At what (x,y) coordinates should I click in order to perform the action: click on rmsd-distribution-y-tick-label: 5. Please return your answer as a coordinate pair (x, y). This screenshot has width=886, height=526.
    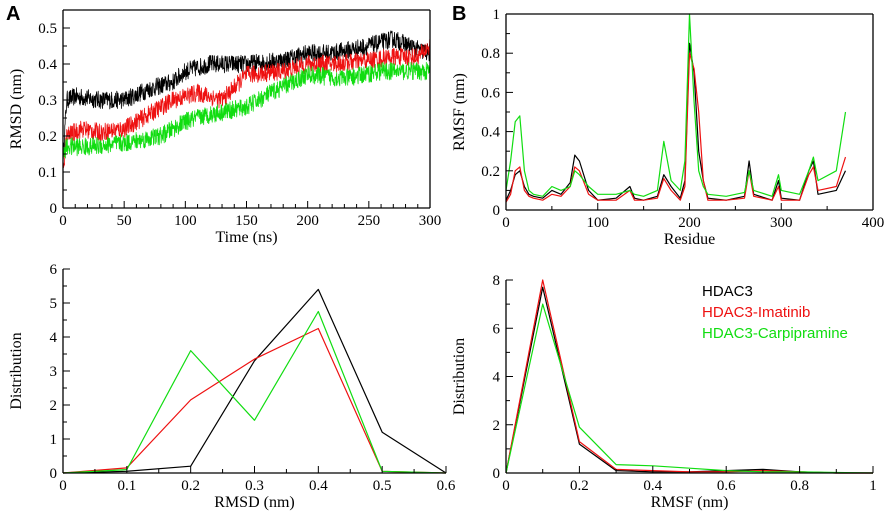
    Looking at the image, I should click on (54, 304).